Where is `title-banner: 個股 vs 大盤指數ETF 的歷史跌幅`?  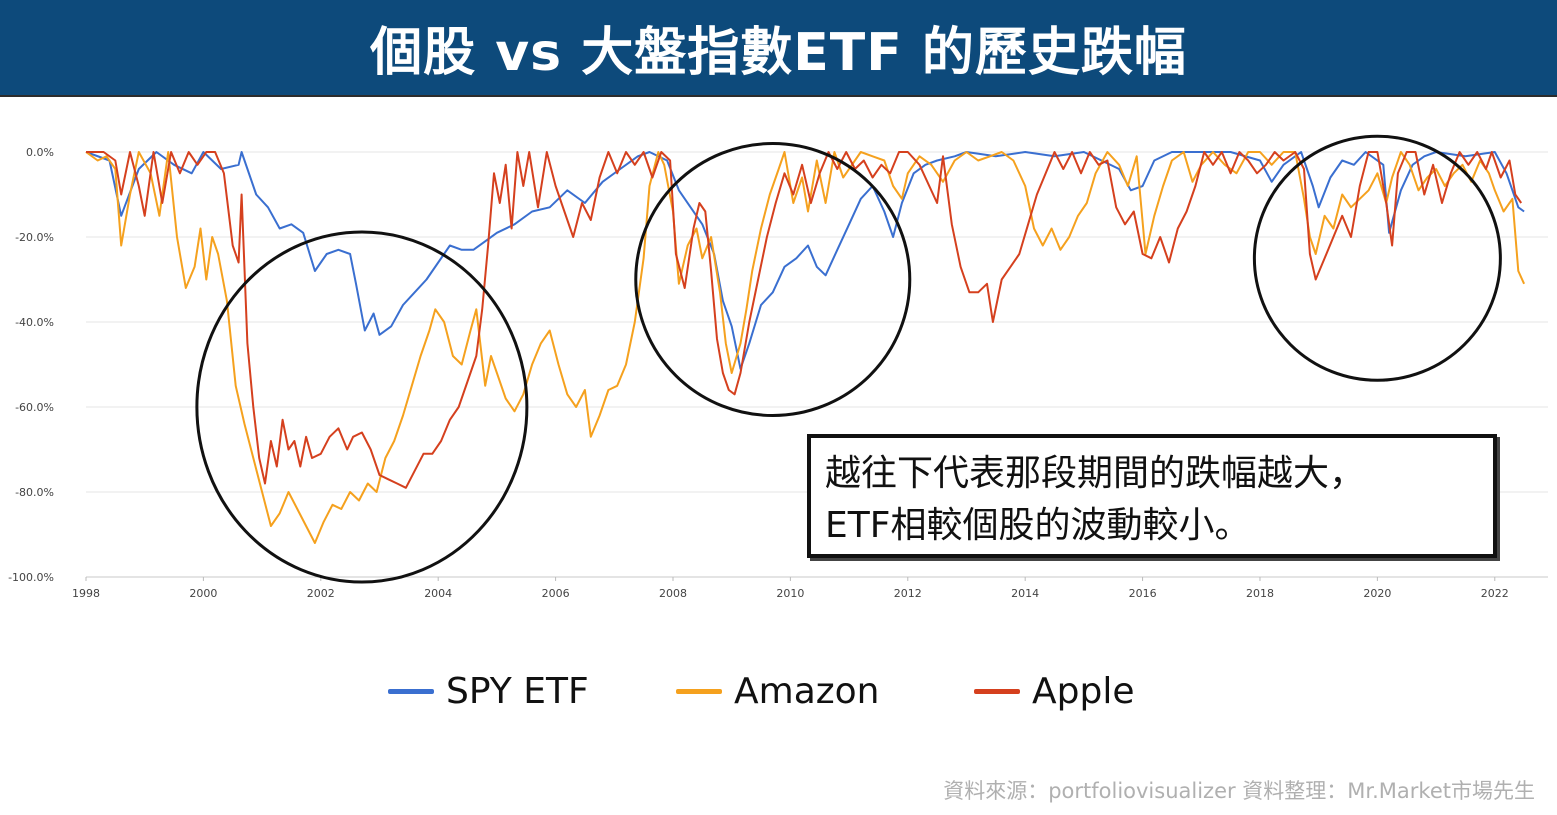 title-banner: 個股 vs 大盤指數ETF 的歷史跌幅 is located at coordinates (778, 48).